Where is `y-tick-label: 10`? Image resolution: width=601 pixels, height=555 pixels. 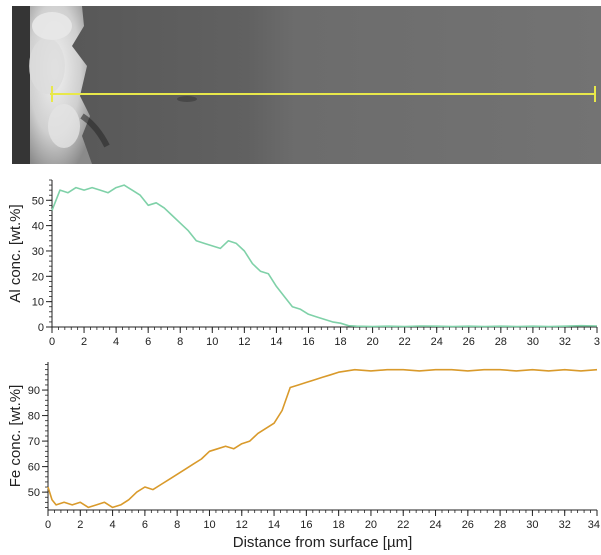
y-tick-label: 10 is located at coordinates (38, 303).